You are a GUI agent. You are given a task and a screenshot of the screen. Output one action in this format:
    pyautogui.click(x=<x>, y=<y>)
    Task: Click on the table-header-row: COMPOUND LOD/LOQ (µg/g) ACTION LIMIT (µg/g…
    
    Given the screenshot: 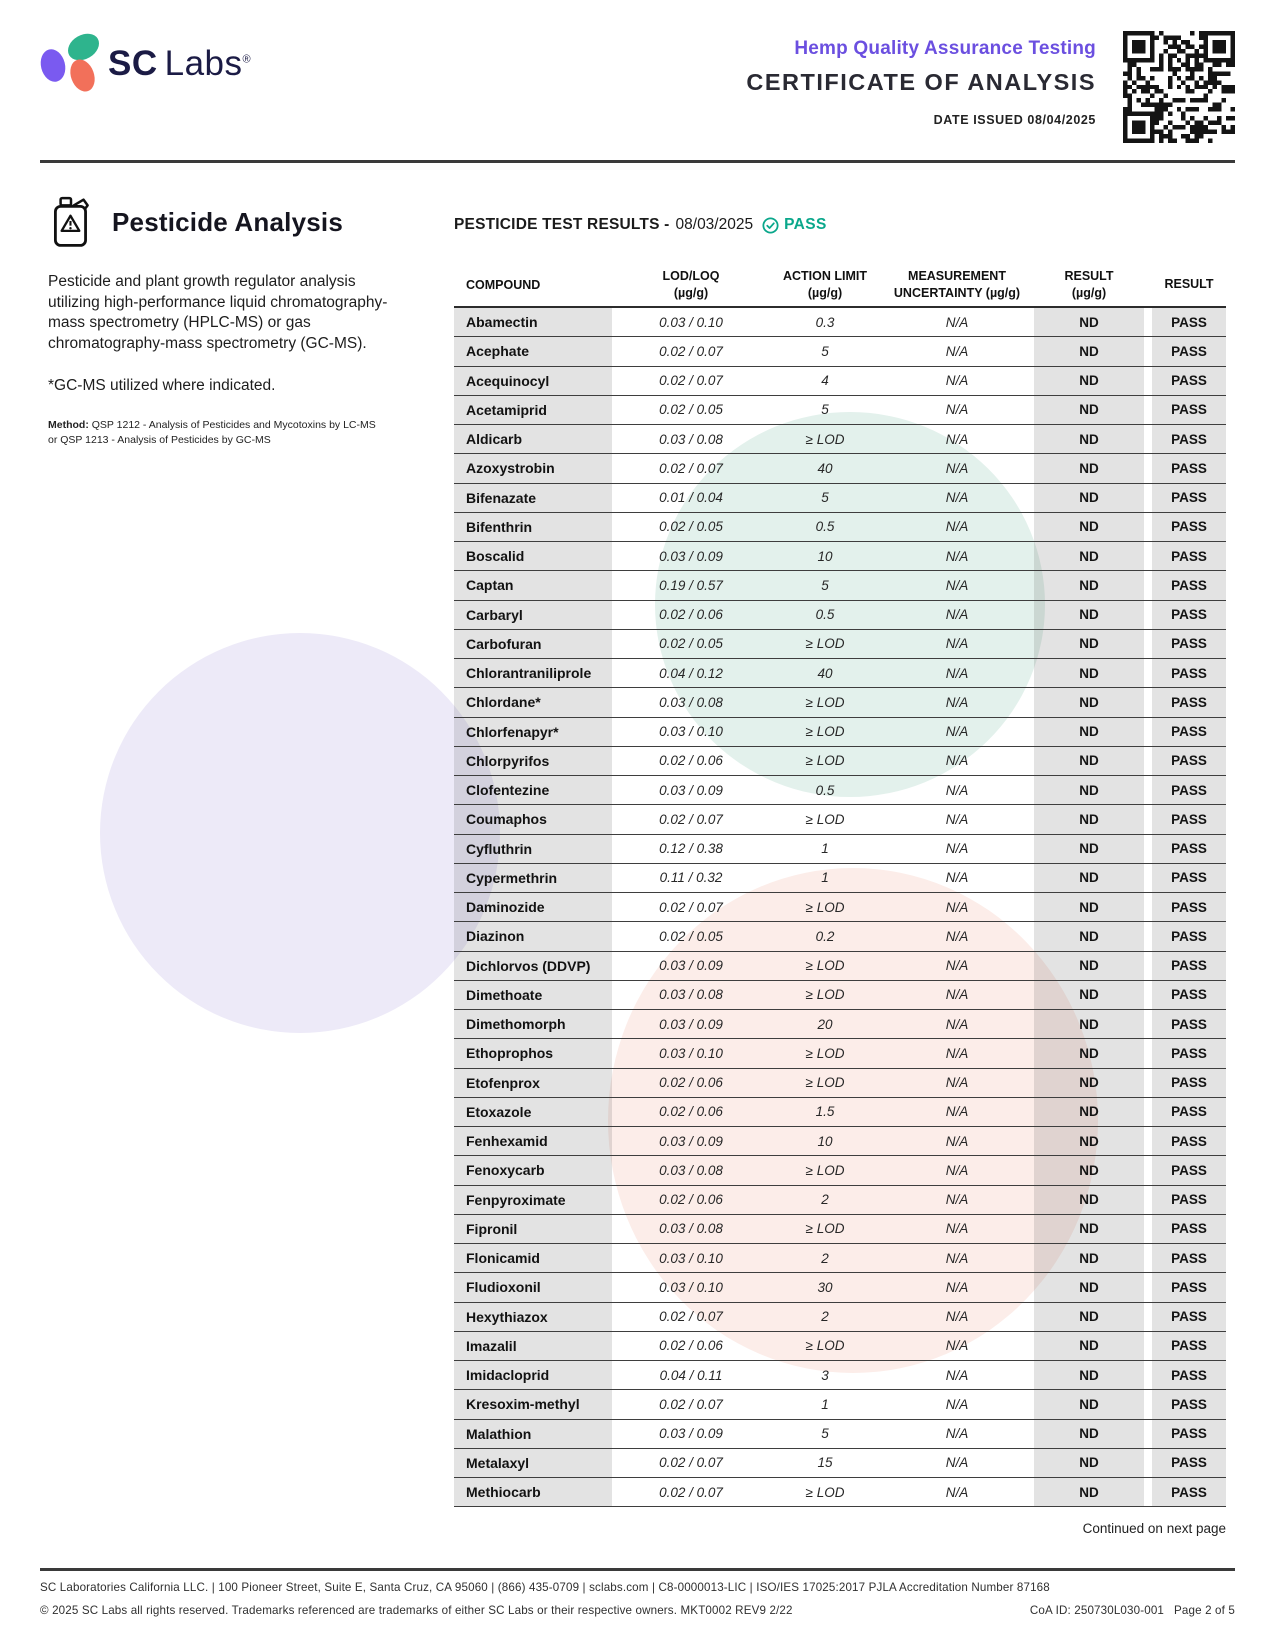 What is the action you would take?
    pyautogui.click(x=840, y=279)
    